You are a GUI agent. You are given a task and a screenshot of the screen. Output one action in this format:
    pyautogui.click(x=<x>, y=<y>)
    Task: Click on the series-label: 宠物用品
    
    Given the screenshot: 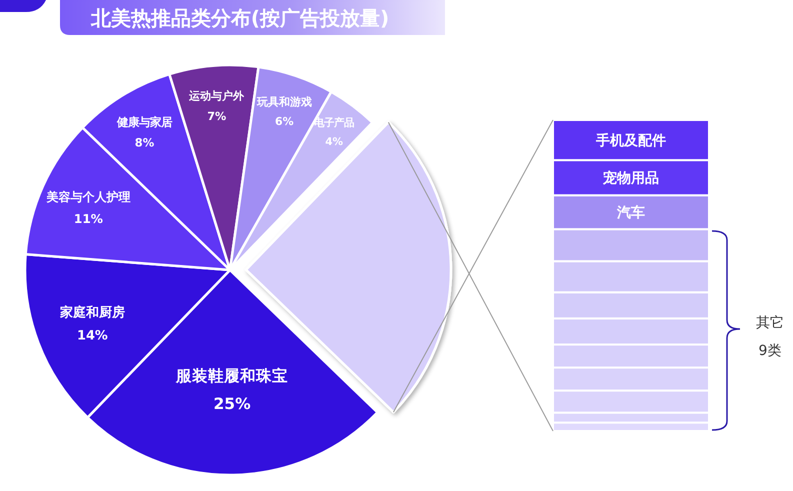 What is the action you would take?
    pyautogui.click(x=630, y=178)
    